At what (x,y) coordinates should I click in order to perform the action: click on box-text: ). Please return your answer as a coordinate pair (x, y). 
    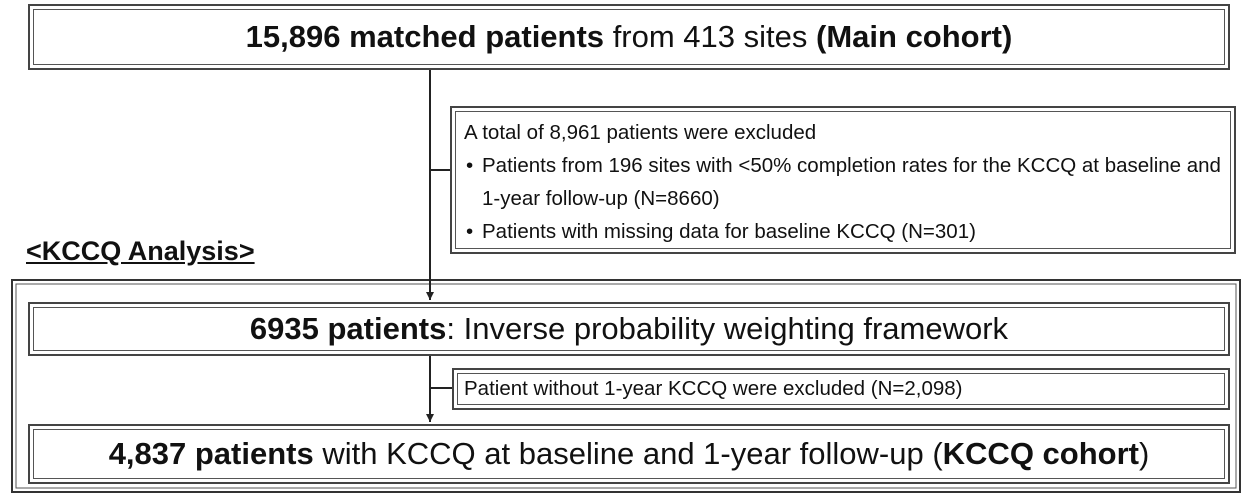
    Looking at the image, I should click on (1144, 453).